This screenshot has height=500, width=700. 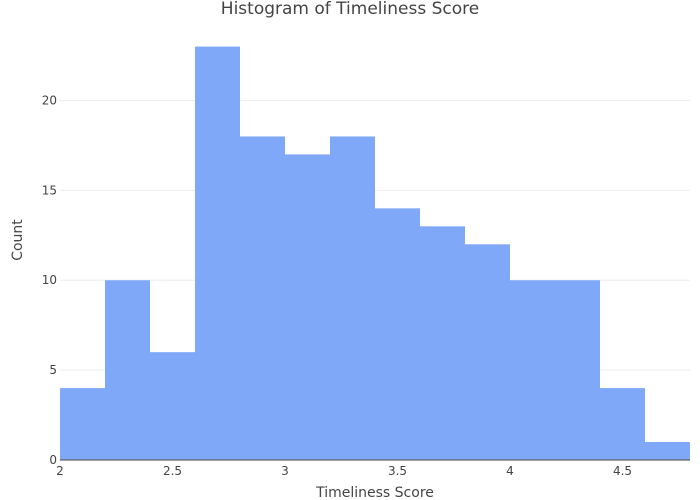 What do you see at coordinates (374, 492) in the screenshot?
I see `x-axis-title: Timeliness Score` at bounding box center [374, 492].